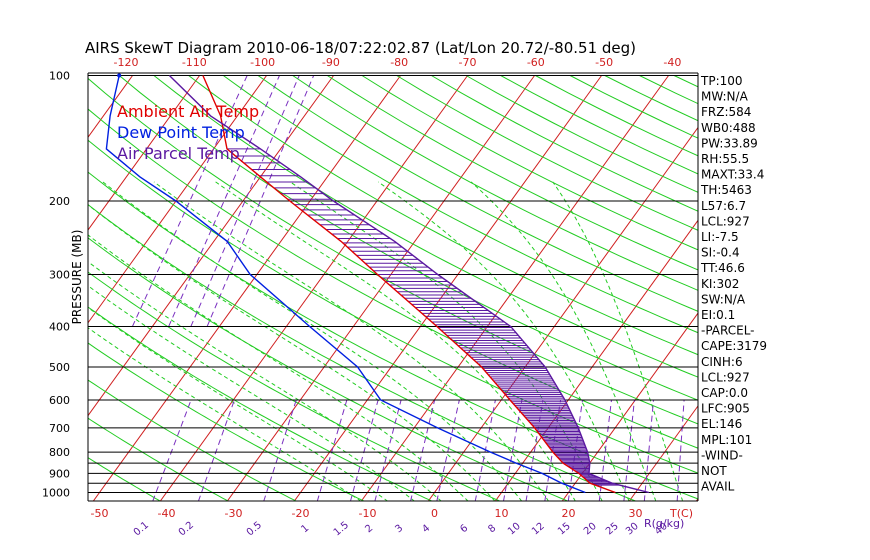  Describe the element at coordinates (728, 128) in the screenshot. I see `index-value: WB0:488` at that location.